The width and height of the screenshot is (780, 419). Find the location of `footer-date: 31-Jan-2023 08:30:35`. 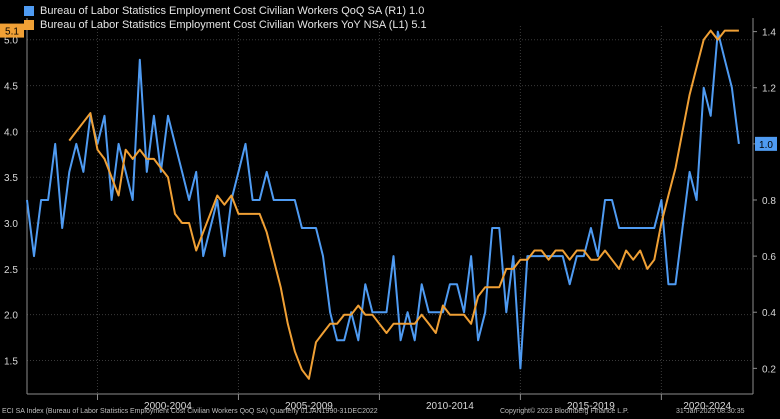

footer-date: 31-Jan-2023 08:30:35 is located at coordinates (710, 411).